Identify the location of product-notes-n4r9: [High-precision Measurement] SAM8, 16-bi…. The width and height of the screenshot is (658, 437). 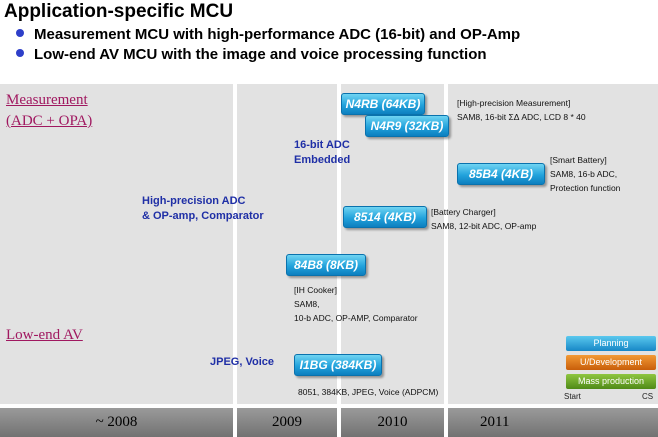
(521, 110).